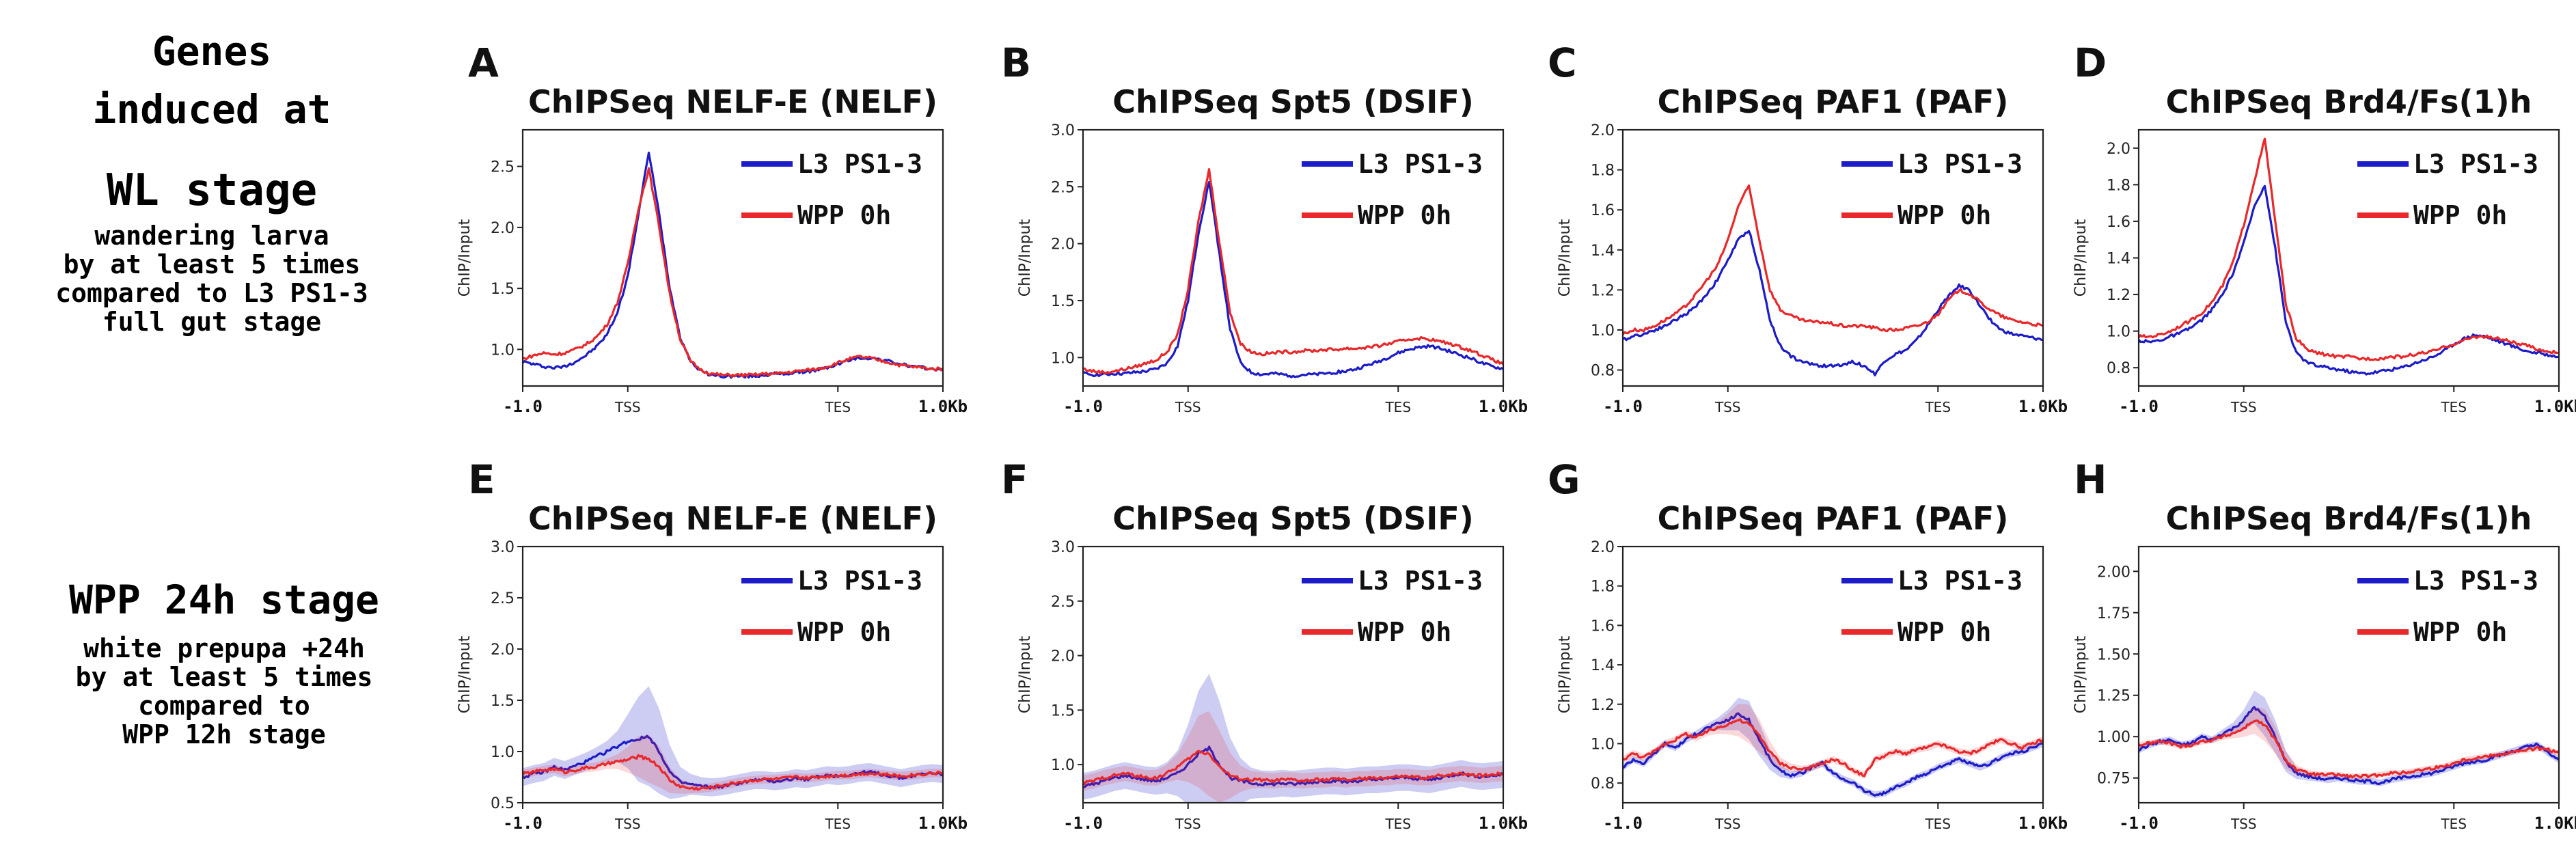 This screenshot has width=2576, height=854. Describe the element at coordinates (481, 480) in the screenshot. I see `panel-letter: E` at that location.